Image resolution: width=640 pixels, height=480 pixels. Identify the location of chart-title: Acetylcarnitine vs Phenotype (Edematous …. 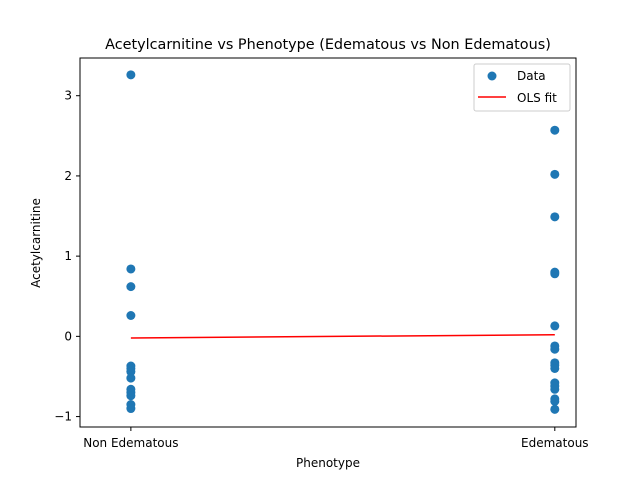
(328, 45).